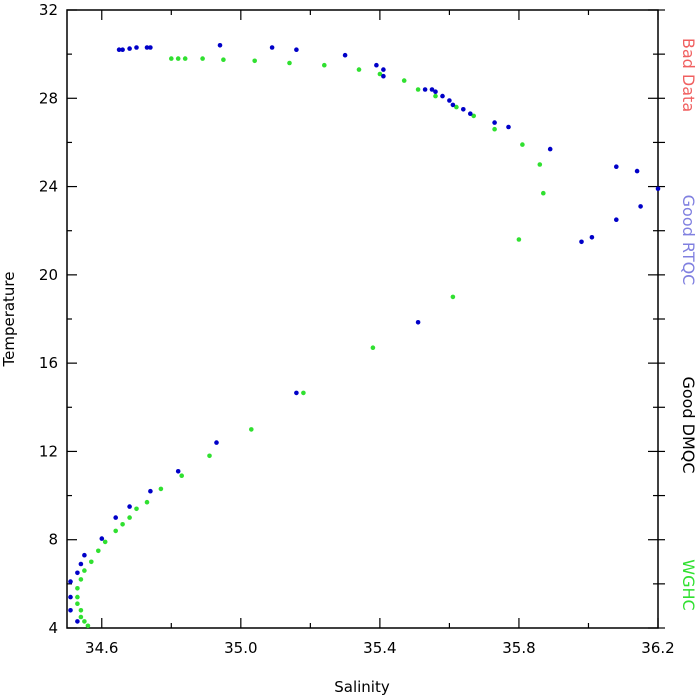 The width and height of the screenshot is (700, 700). What do you see at coordinates (688, 324) in the screenshot?
I see `legend: Bad Data Good RTQC Good DMQC WGHC` at bounding box center [688, 324].